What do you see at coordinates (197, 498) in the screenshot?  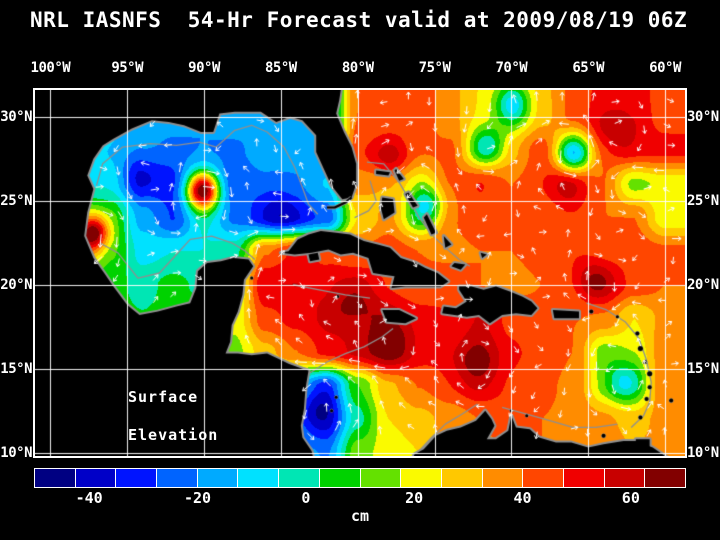 I see `colorbar-tick-label: -20` at bounding box center [197, 498].